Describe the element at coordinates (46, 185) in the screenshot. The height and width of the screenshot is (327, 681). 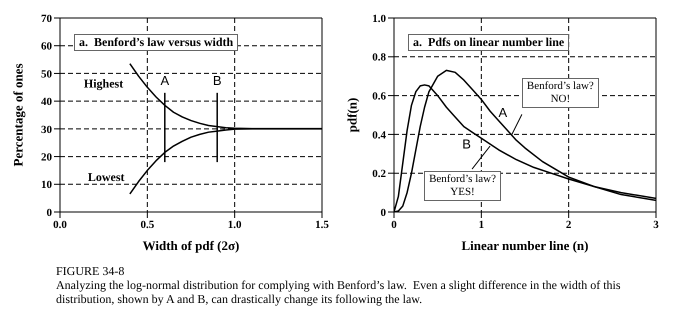
I see `y-tick-label: 10` at that location.